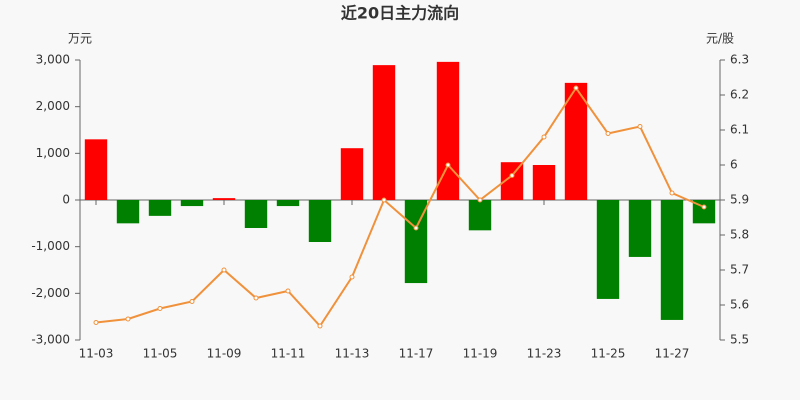 The image size is (800, 400). What do you see at coordinates (739, 60) in the screenshot?
I see `y2-tick-label: 6.3` at bounding box center [739, 60].